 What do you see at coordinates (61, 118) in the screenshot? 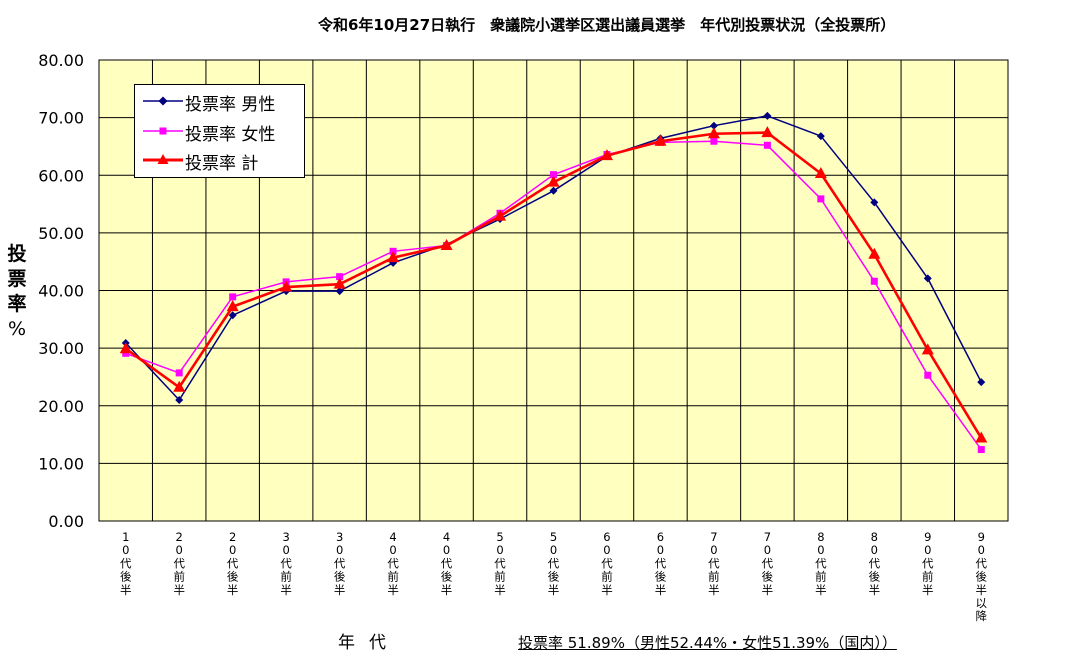
I see `y-tick-label: 70.00` at bounding box center [61, 118].